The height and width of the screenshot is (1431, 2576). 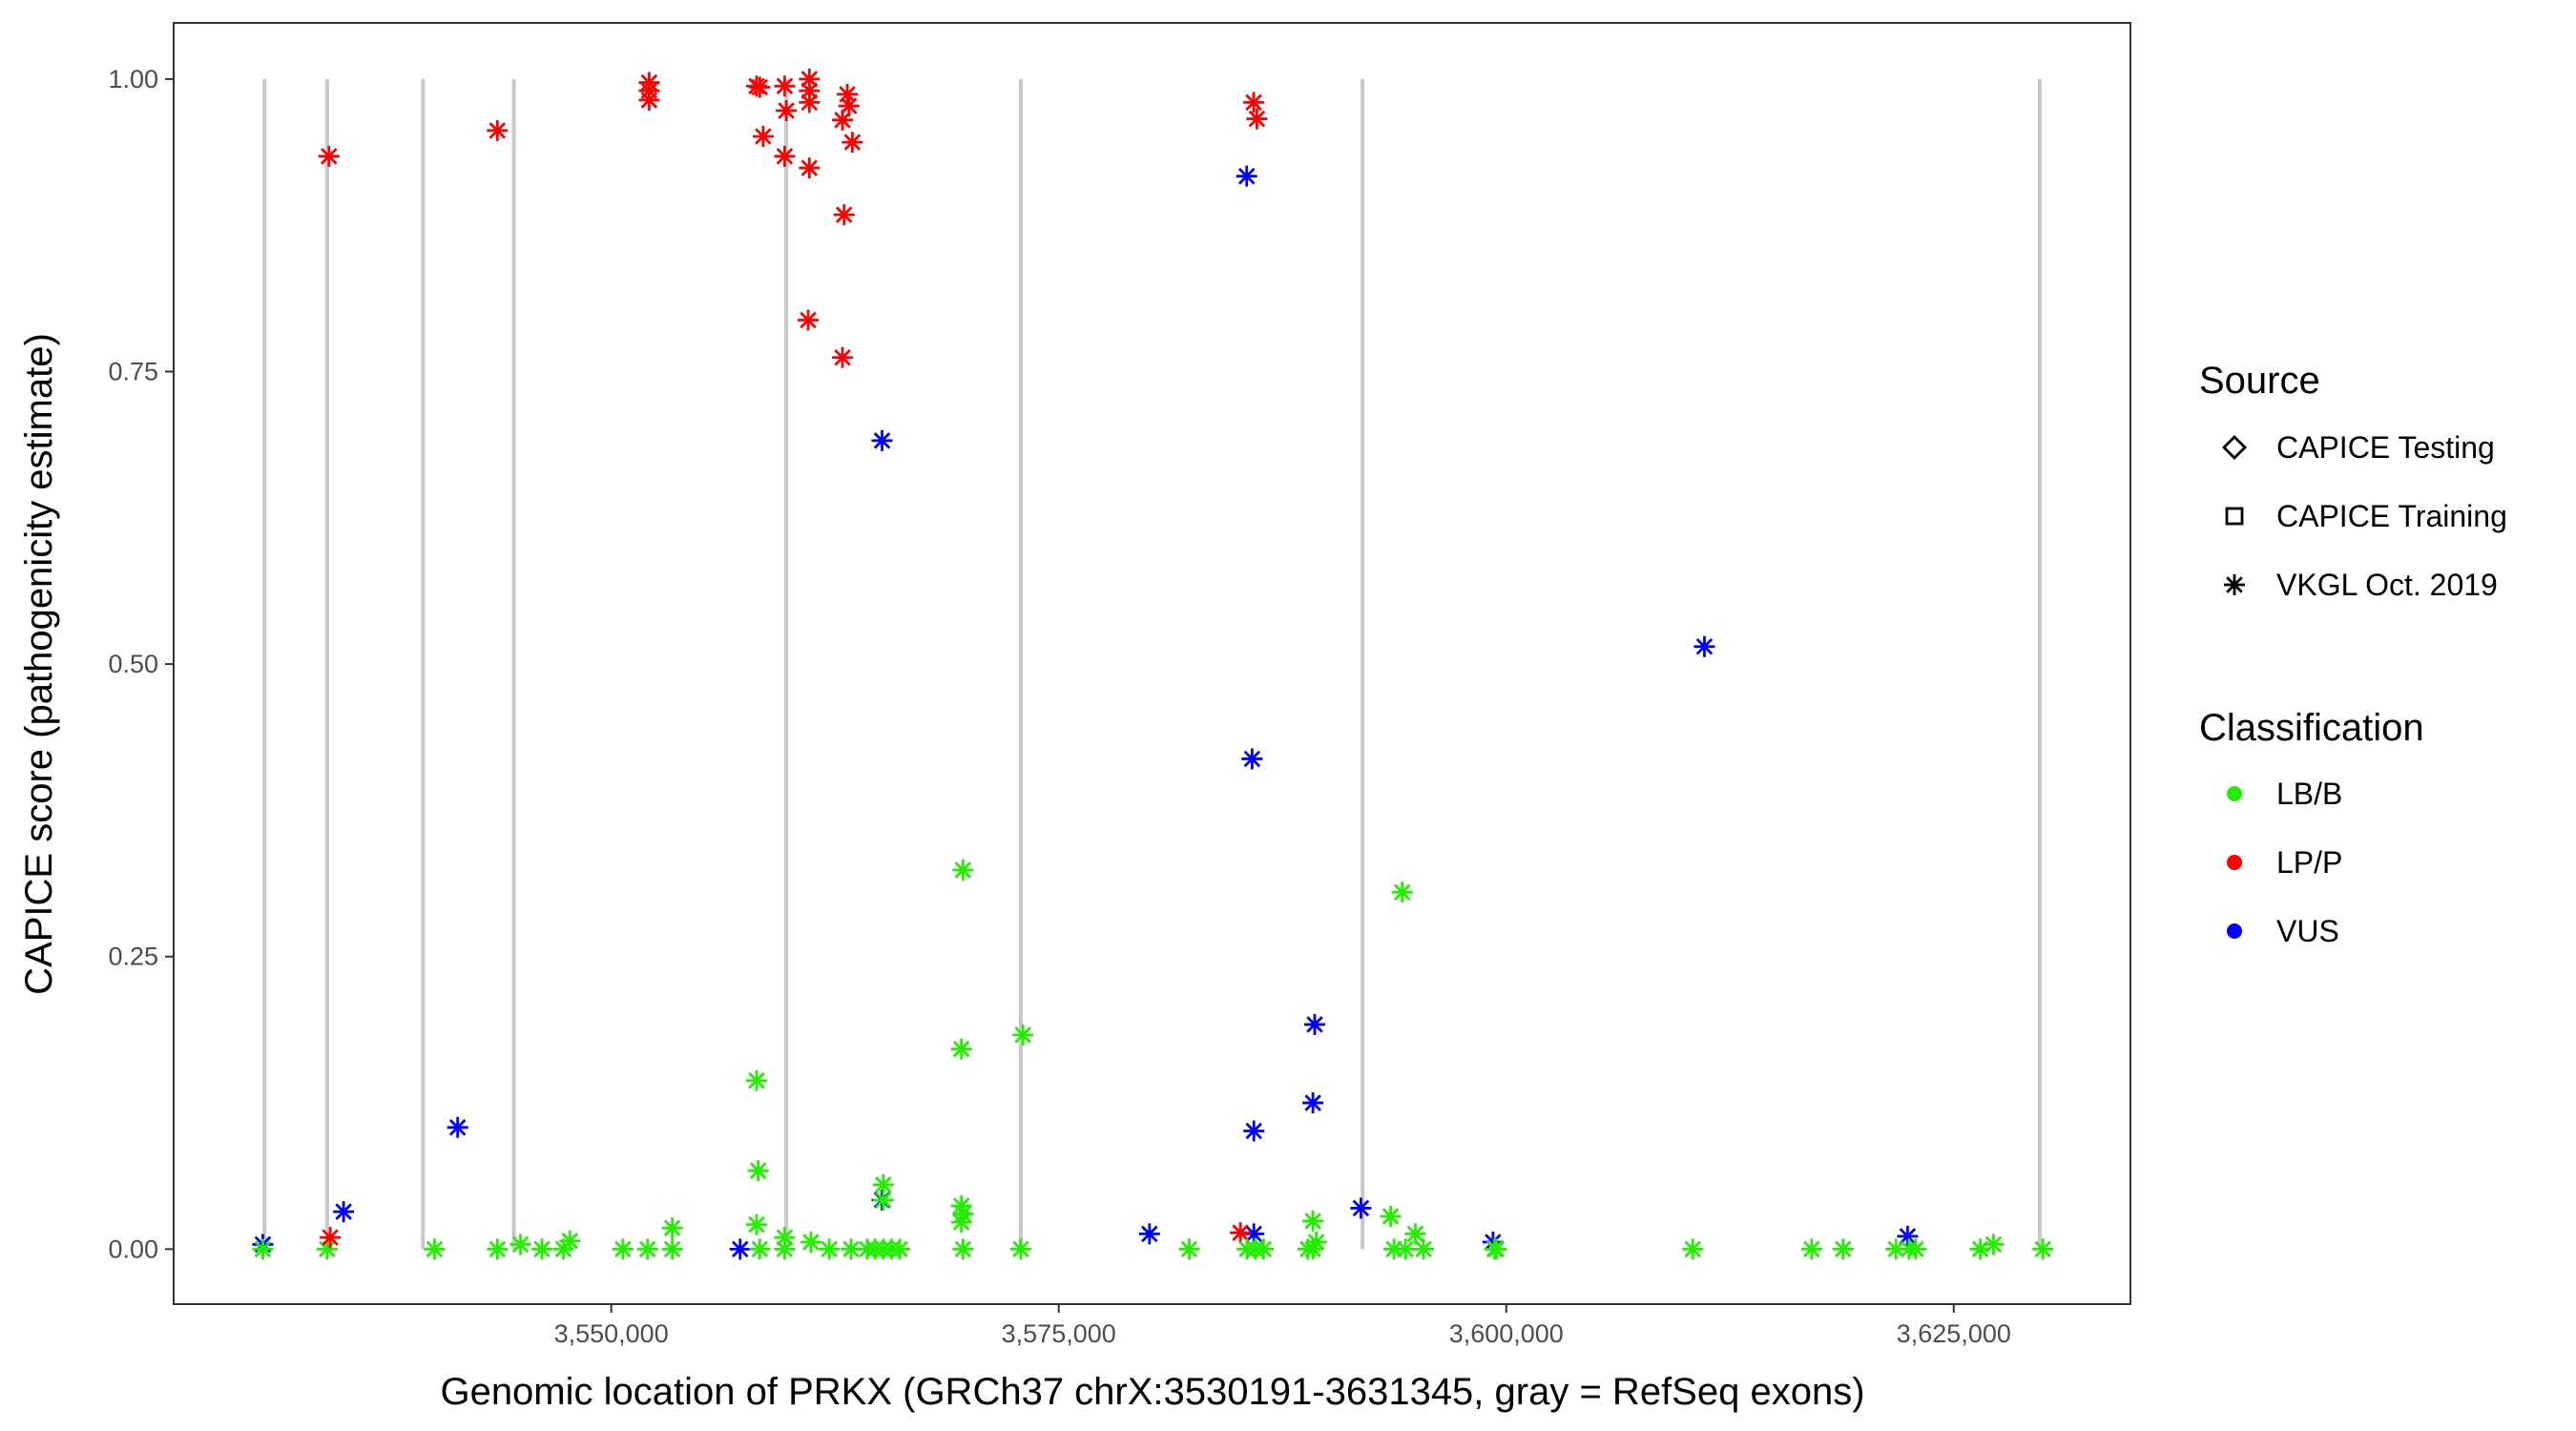 What do you see at coordinates (2234, 584) in the screenshot?
I see `legend-key-vkgl` at bounding box center [2234, 584].